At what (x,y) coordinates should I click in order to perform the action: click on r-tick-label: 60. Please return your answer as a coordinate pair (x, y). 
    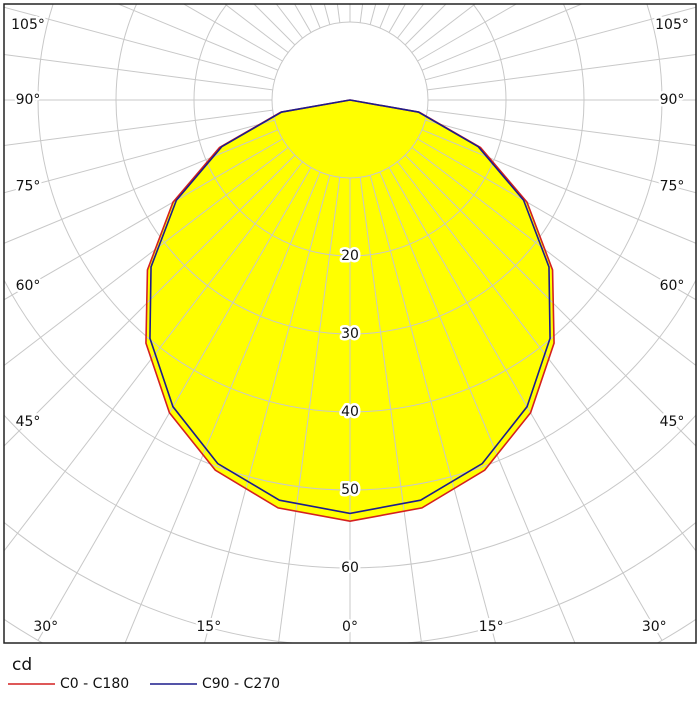
    Looking at the image, I should click on (350, 568).